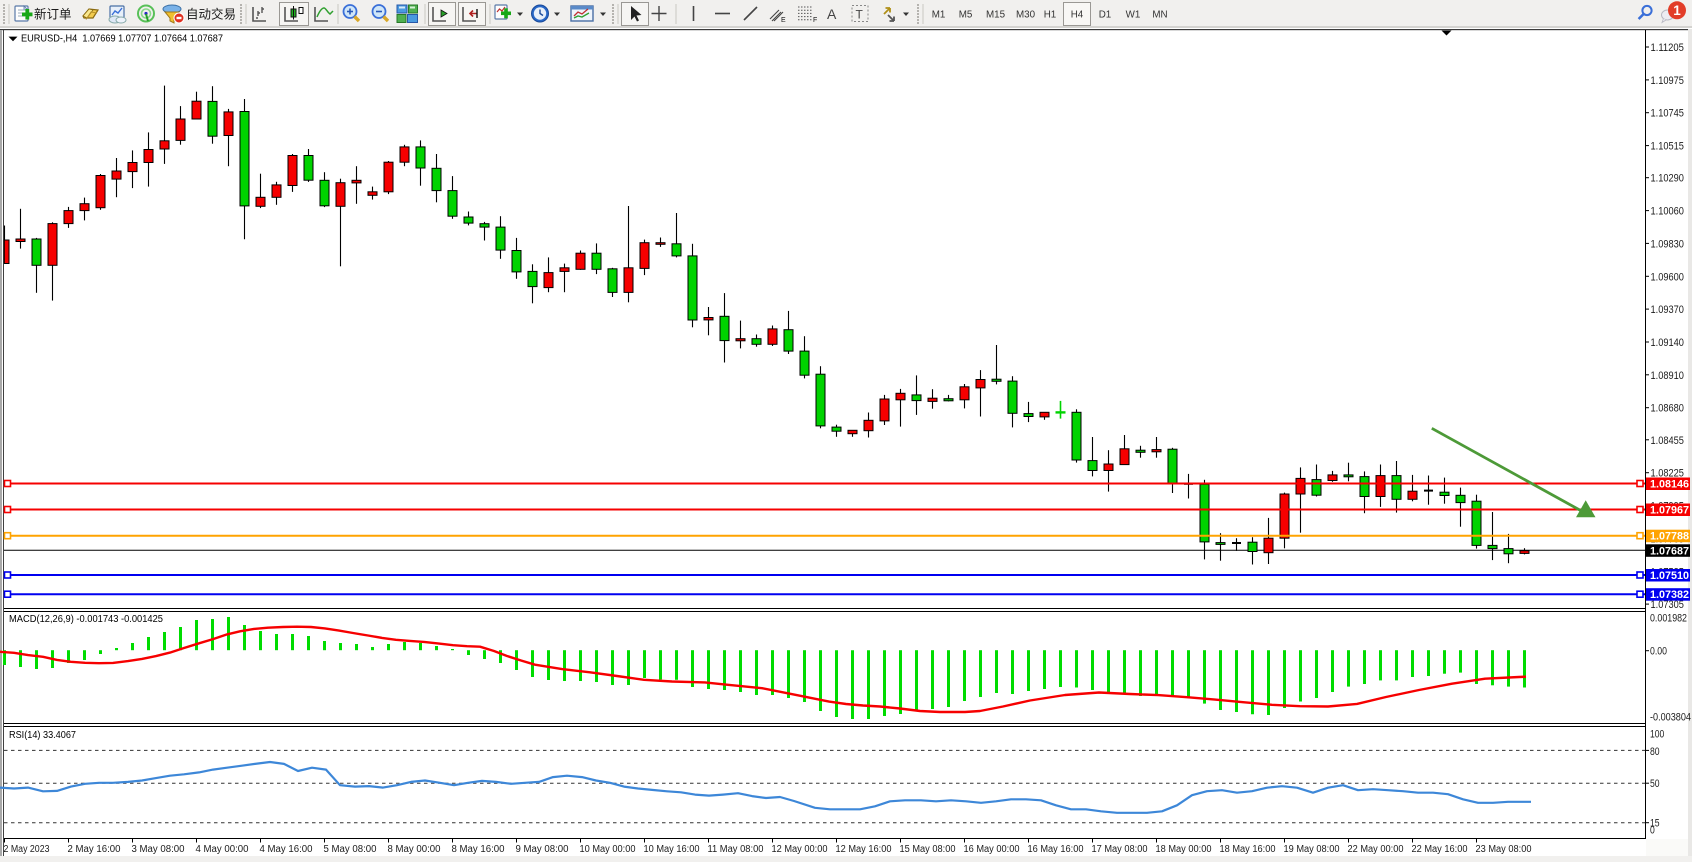 This screenshot has height=862, width=1692. What do you see at coordinates (1120, 849) in the screenshot?
I see `svg-text: 17 May 08:00` at bounding box center [1120, 849].